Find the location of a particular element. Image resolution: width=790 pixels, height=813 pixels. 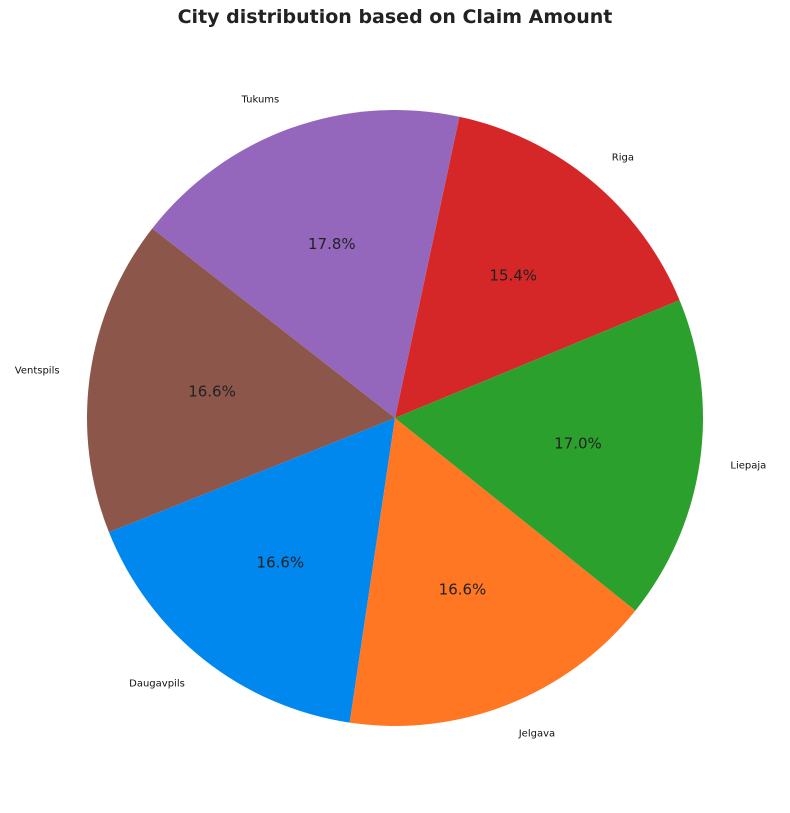

pie-category-label: Riga is located at coordinates (623, 158).